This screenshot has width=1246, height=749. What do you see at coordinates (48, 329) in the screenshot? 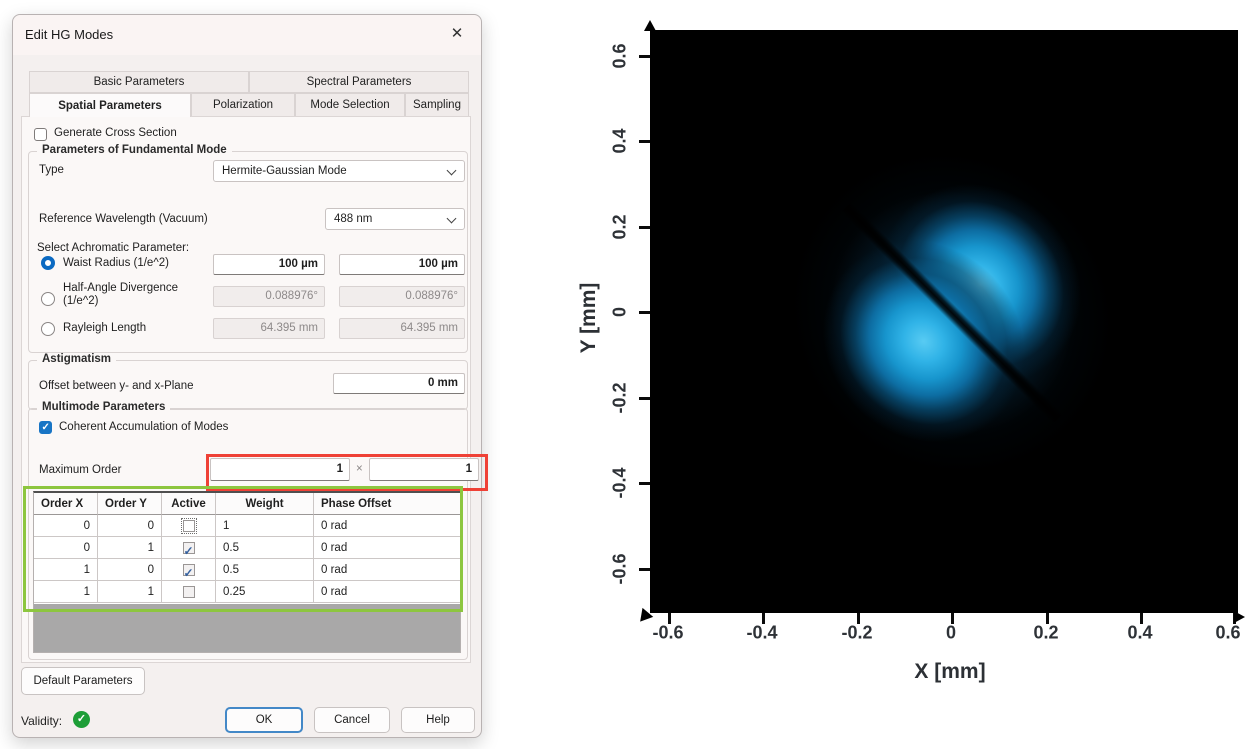
I see `rayleigh-length-radio` at bounding box center [48, 329].